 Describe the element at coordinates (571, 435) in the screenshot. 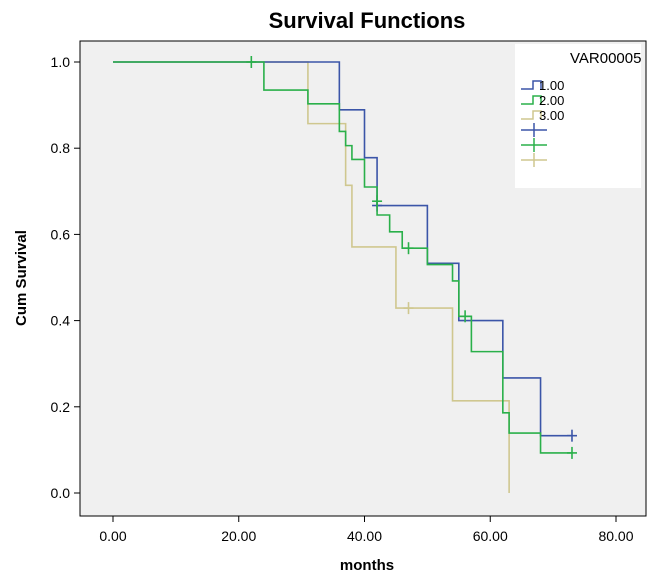

I see `censor-mark-1.00` at that location.